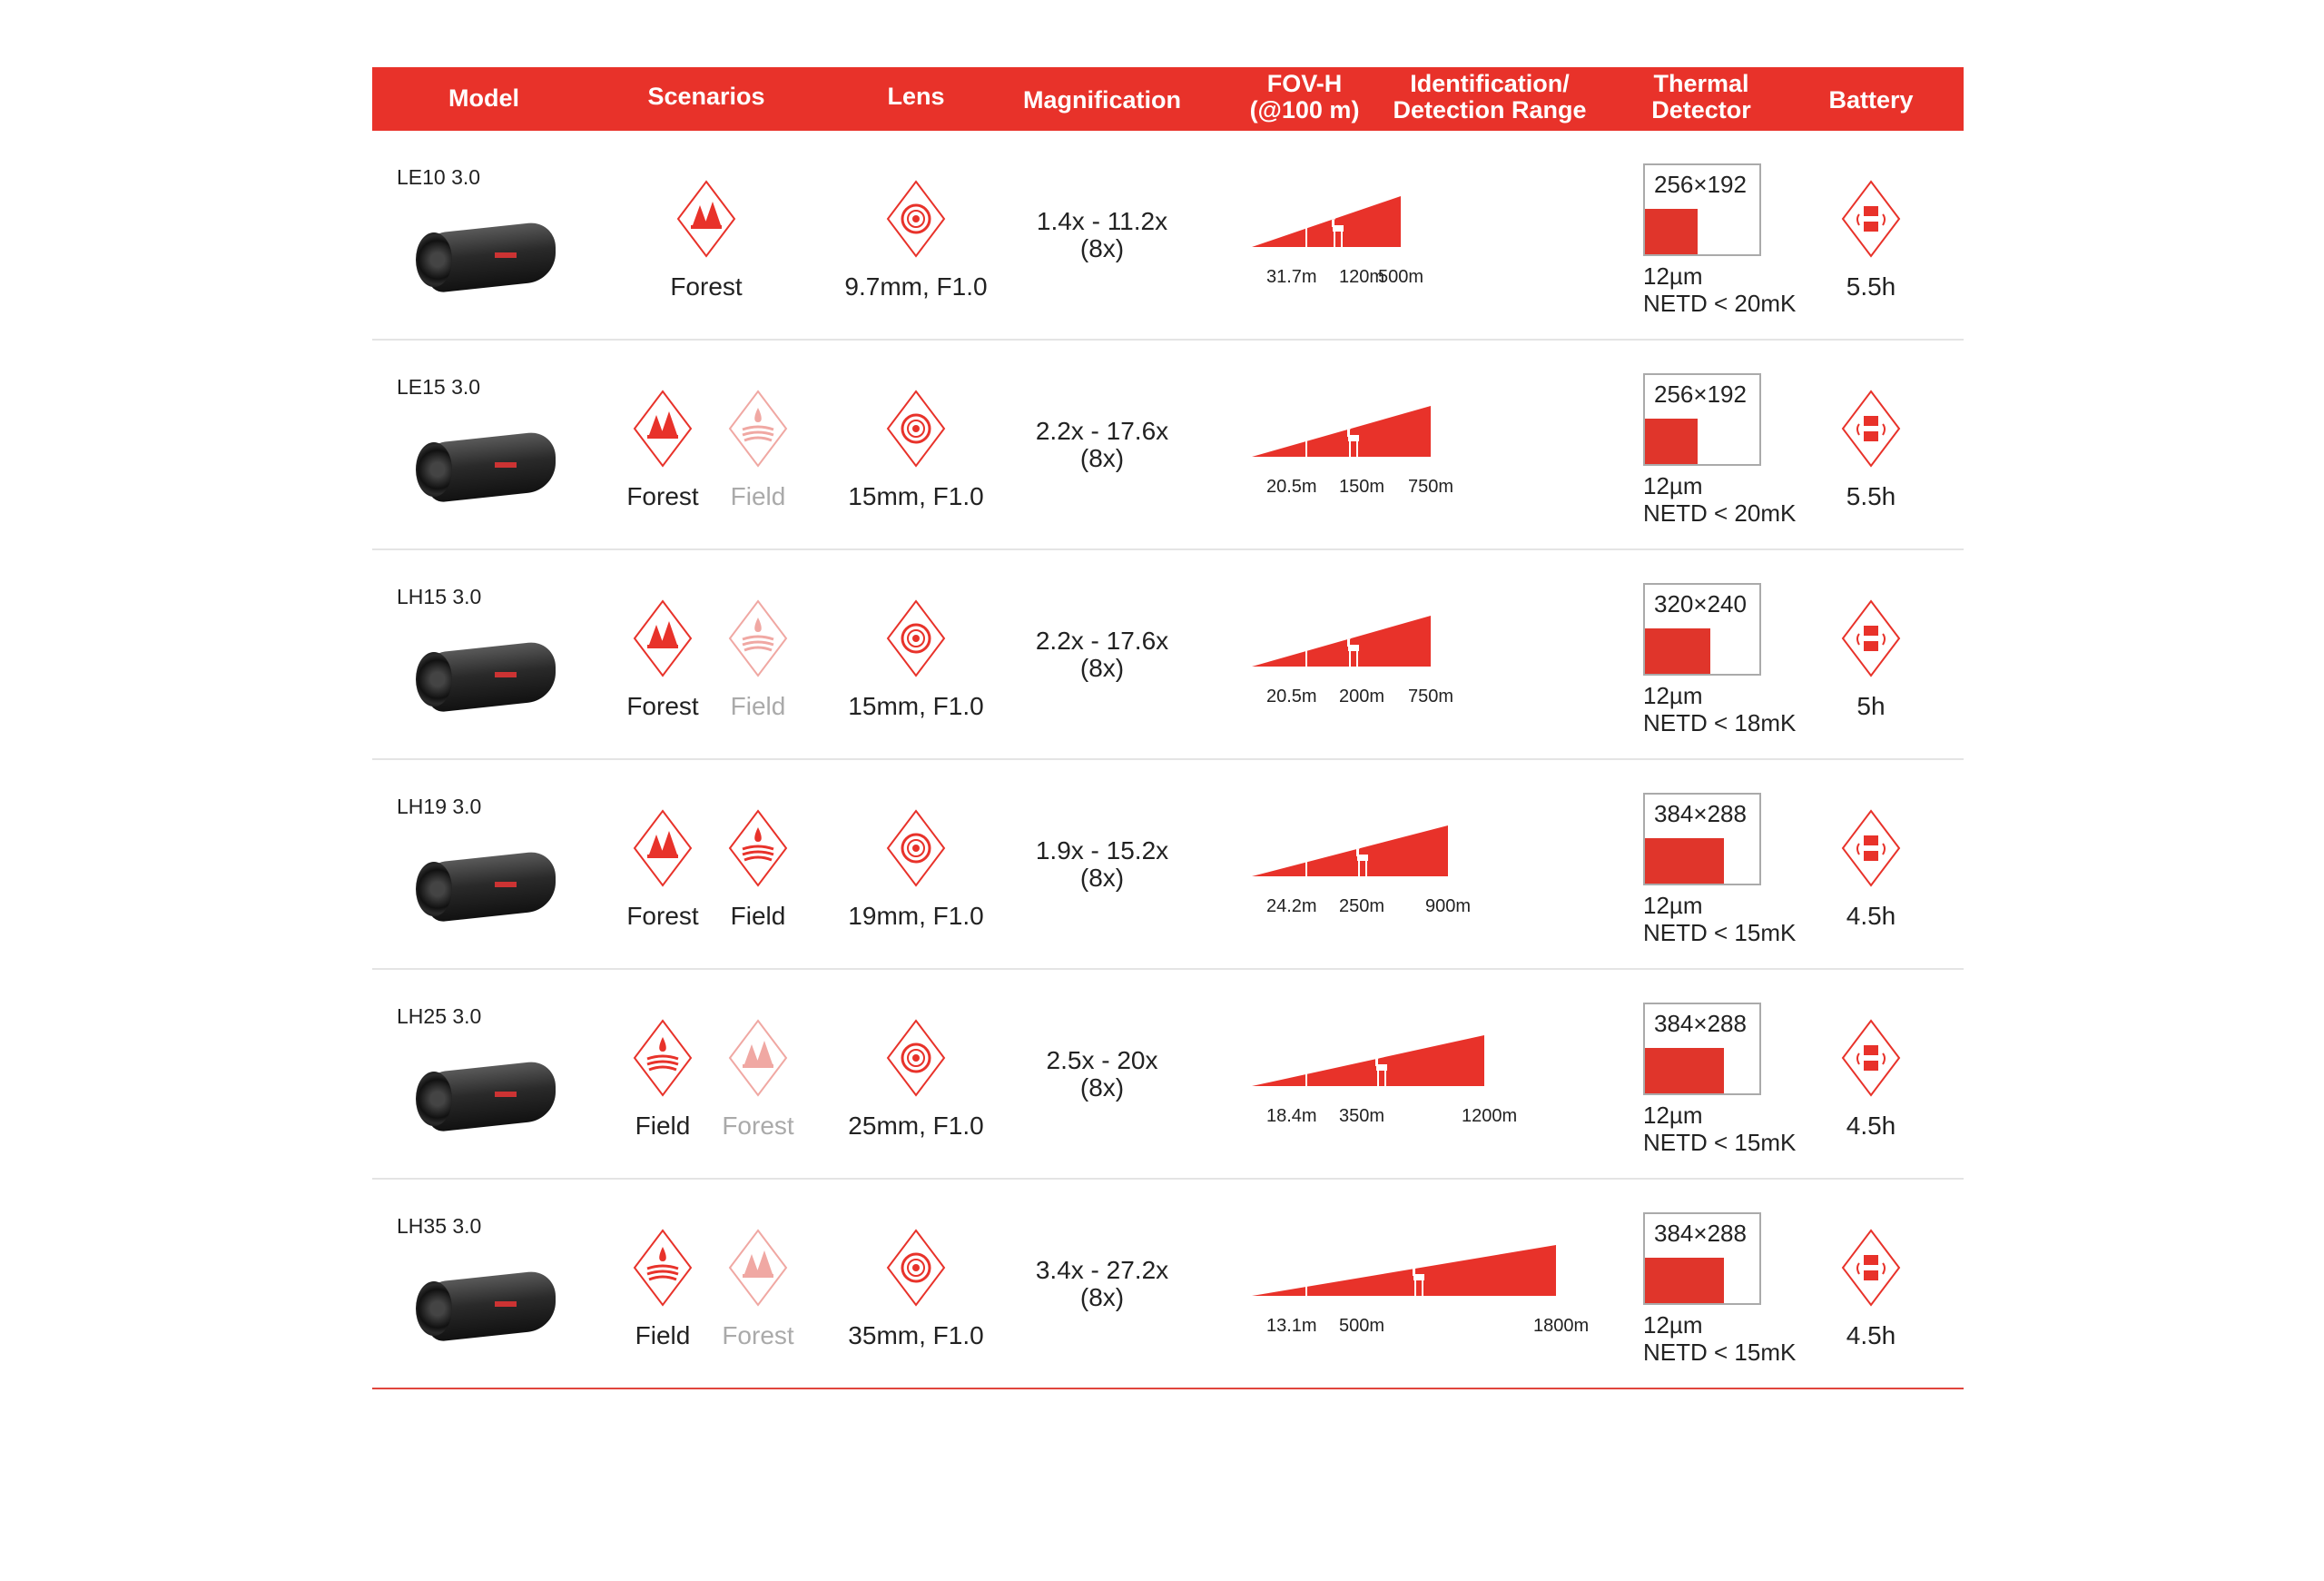  Describe the element at coordinates (1700, 604) in the screenshot. I see `resolution: 320×240` at that location.